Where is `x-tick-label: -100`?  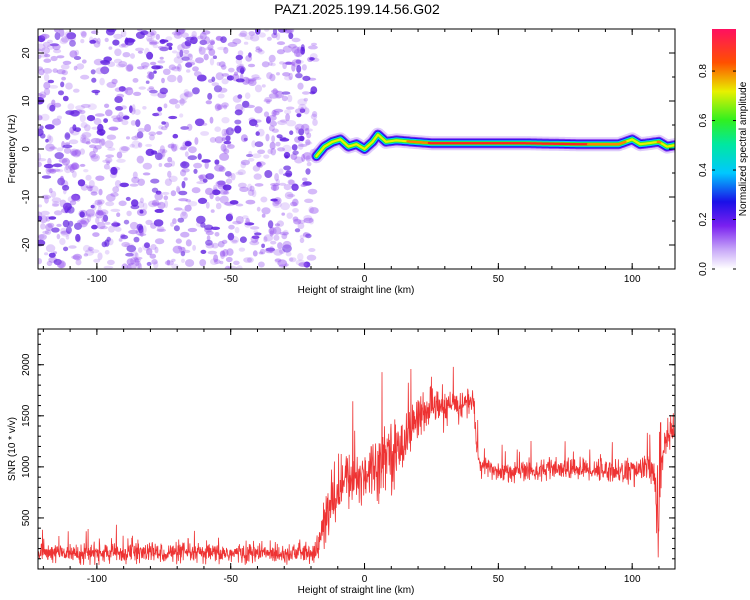 x-tick-label: -100 is located at coordinates (97, 279).